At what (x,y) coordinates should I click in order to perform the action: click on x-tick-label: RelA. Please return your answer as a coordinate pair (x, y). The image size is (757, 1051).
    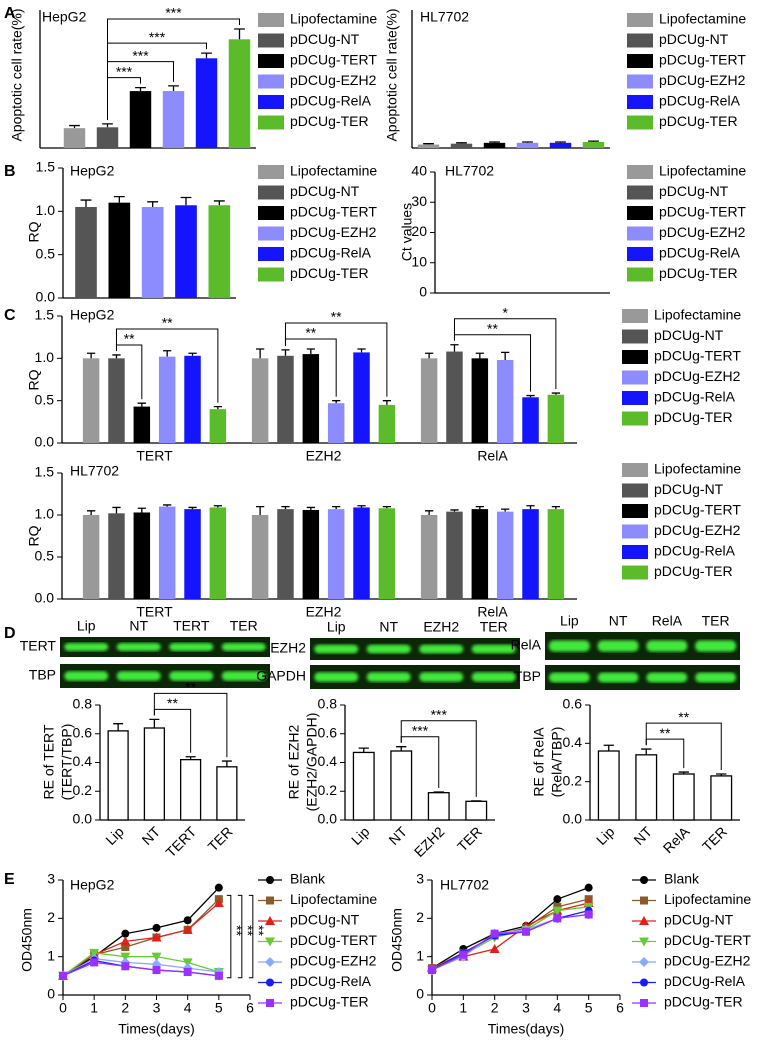
    Looking at the image, I should click on (492, 612).